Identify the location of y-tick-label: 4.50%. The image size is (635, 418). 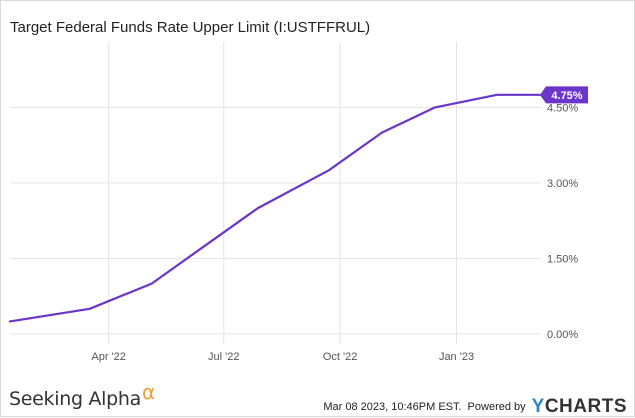
(562, 108).